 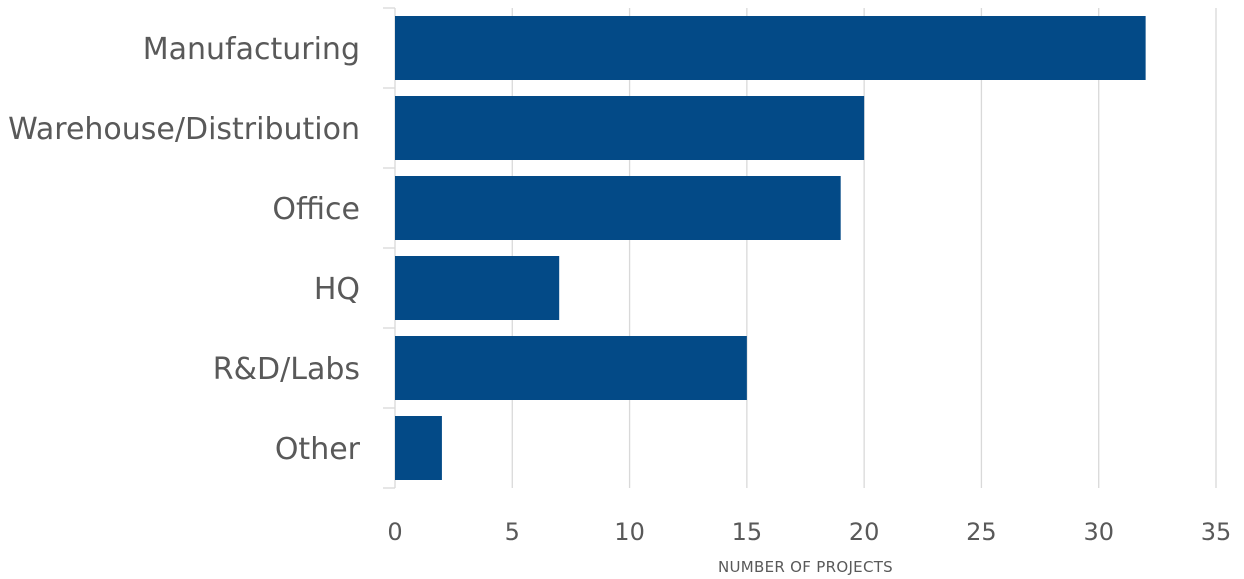 I want to click on x-axis-title: NUMBER OF PROJECTS, so click(x=805, y=567).